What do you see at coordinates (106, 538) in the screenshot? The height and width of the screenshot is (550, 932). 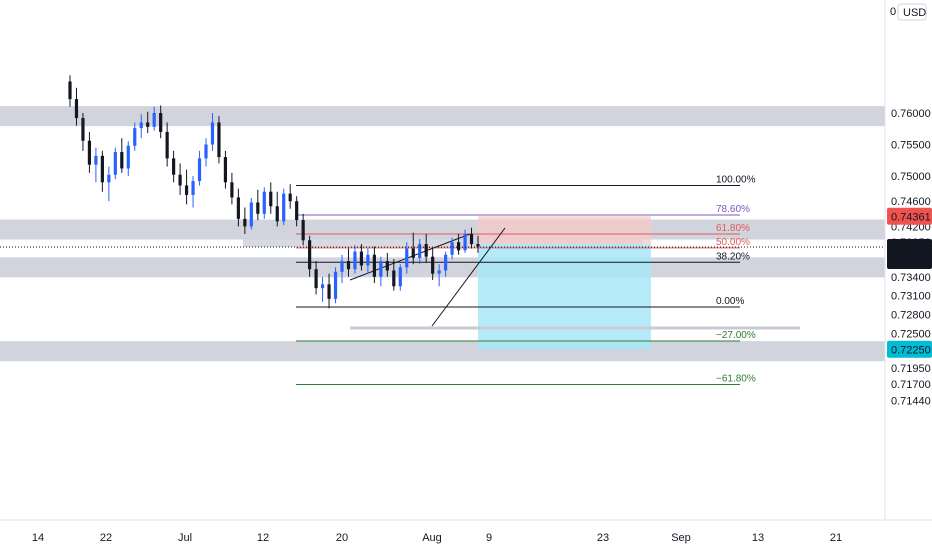 I see `x-tick-label: 22` at bounding box center [106, 538].